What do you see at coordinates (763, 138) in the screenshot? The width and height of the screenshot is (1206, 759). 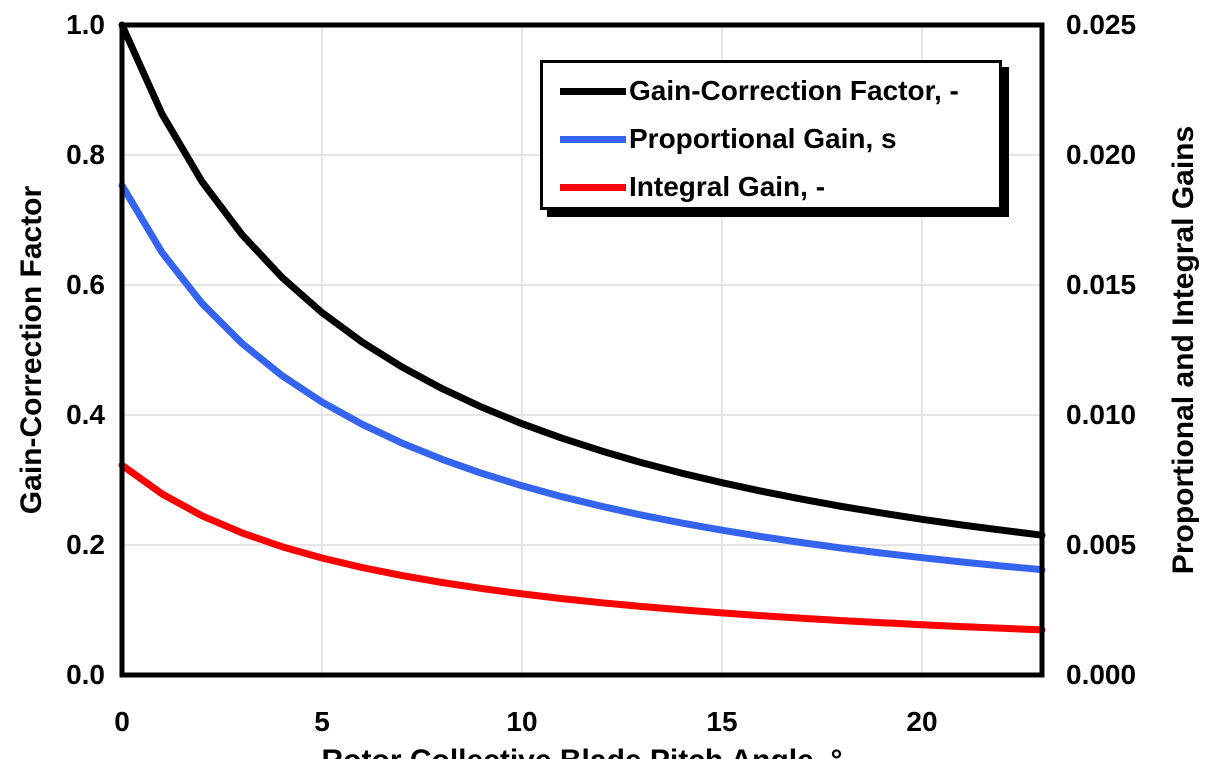 I see `legend-label: Proportional Gain, s` at bounding box center [763, 138].